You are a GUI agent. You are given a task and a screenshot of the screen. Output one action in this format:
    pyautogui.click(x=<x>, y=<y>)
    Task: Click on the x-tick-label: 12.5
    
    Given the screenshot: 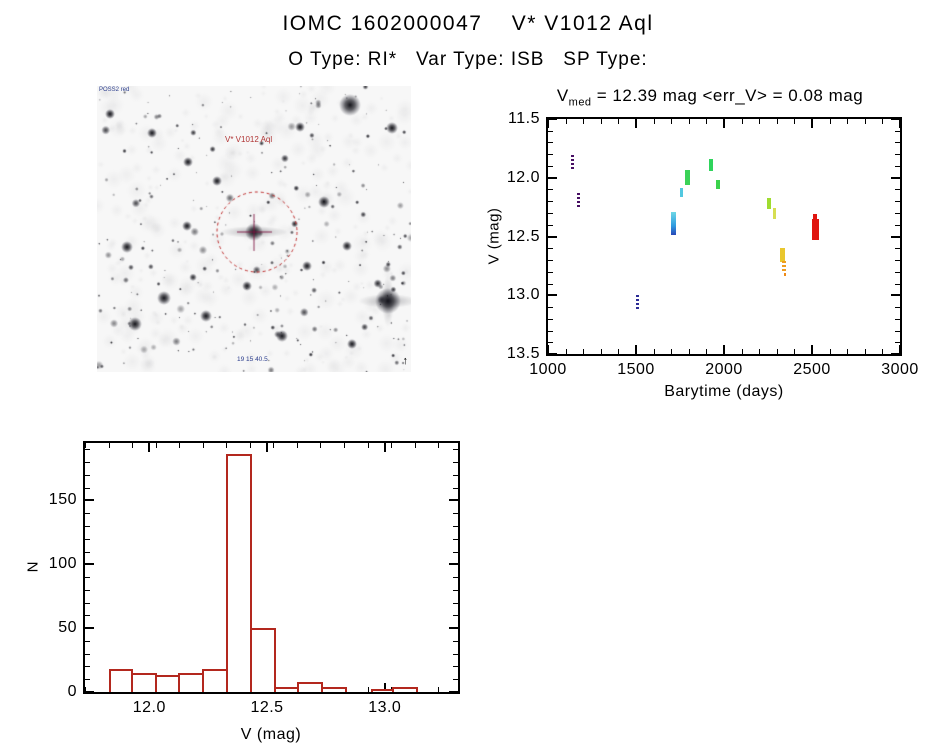 What is the action you would take?
    pyautogui.click(x=267, y=707)
    